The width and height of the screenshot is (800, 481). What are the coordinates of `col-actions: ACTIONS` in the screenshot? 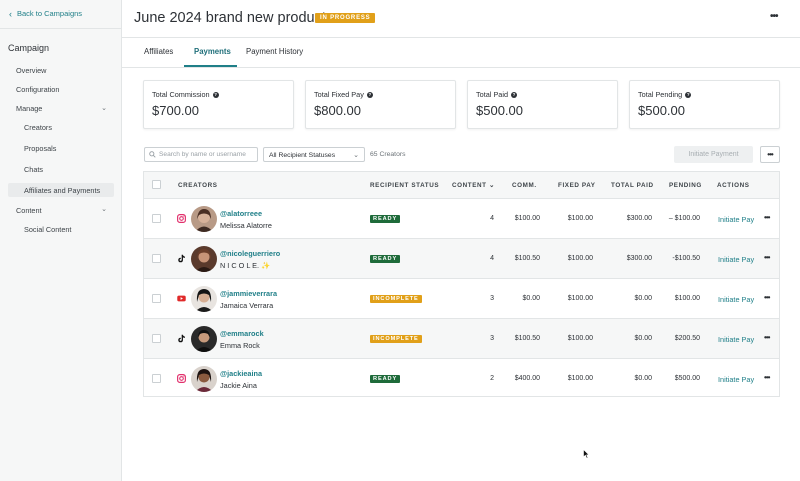 It's located at (733, 185).